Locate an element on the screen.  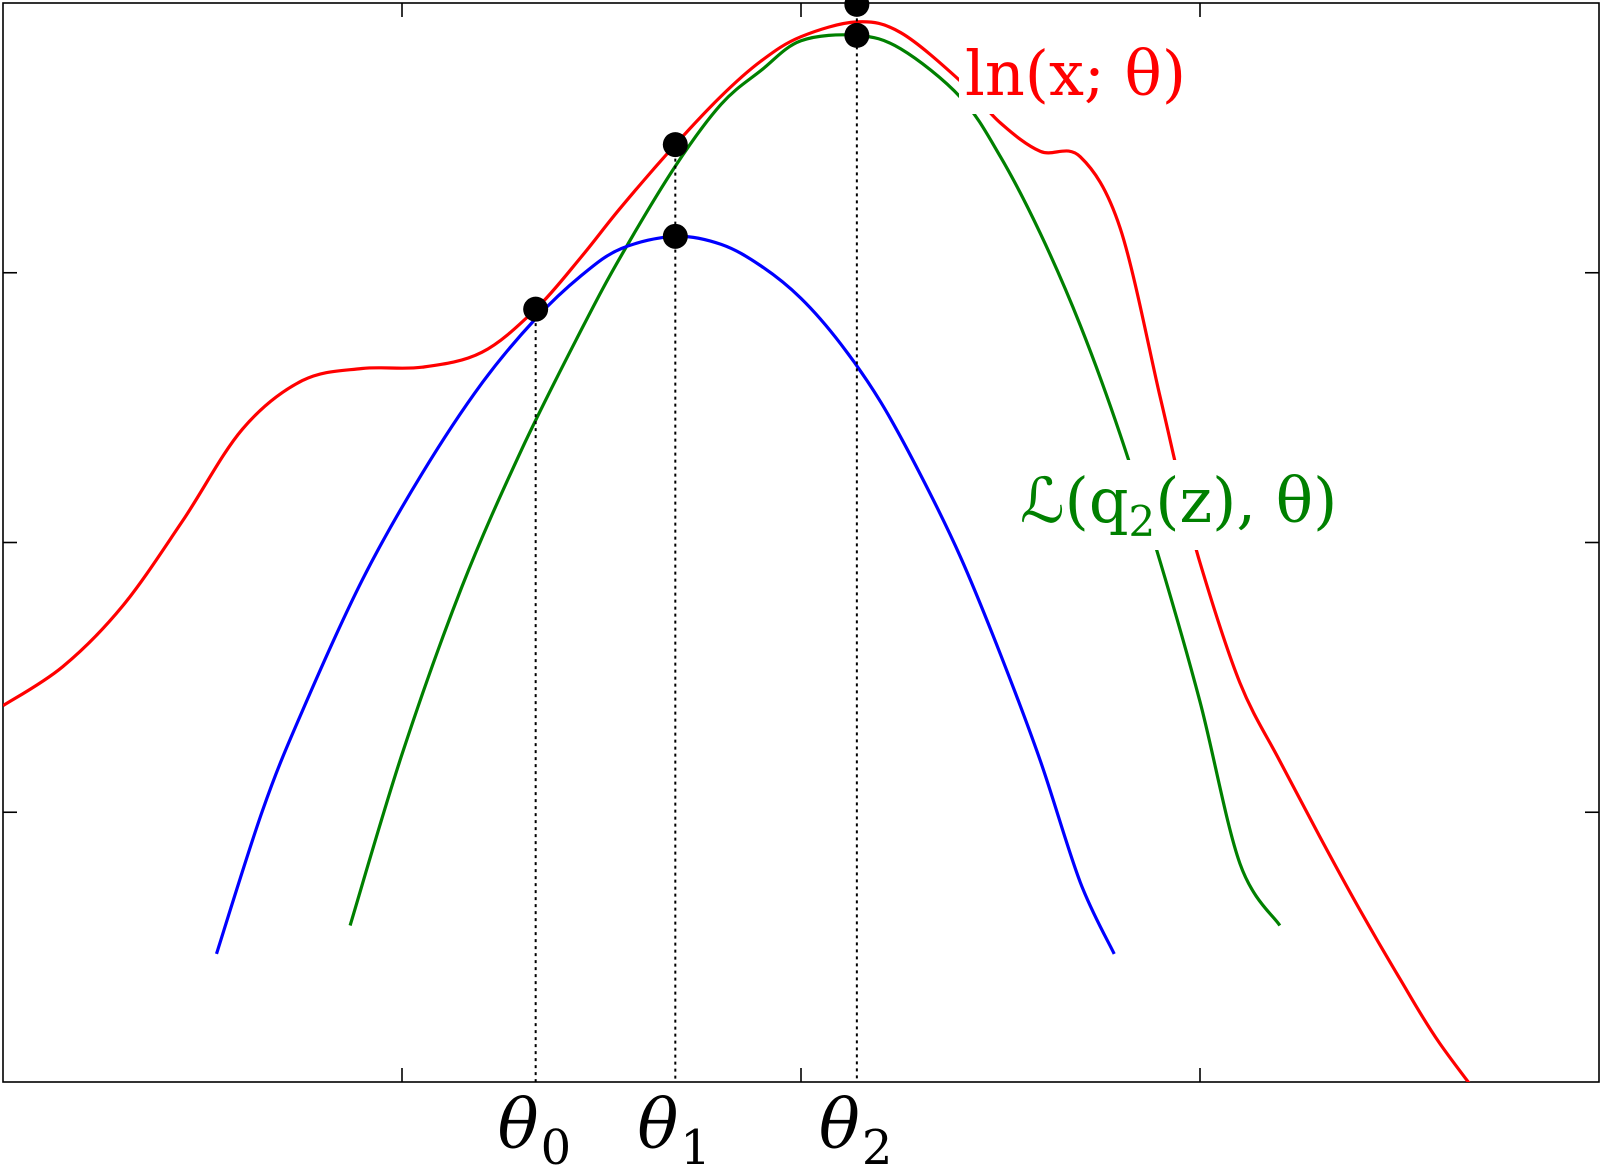
theta-0-label: θ0 is located at coordinates (535, 1130).